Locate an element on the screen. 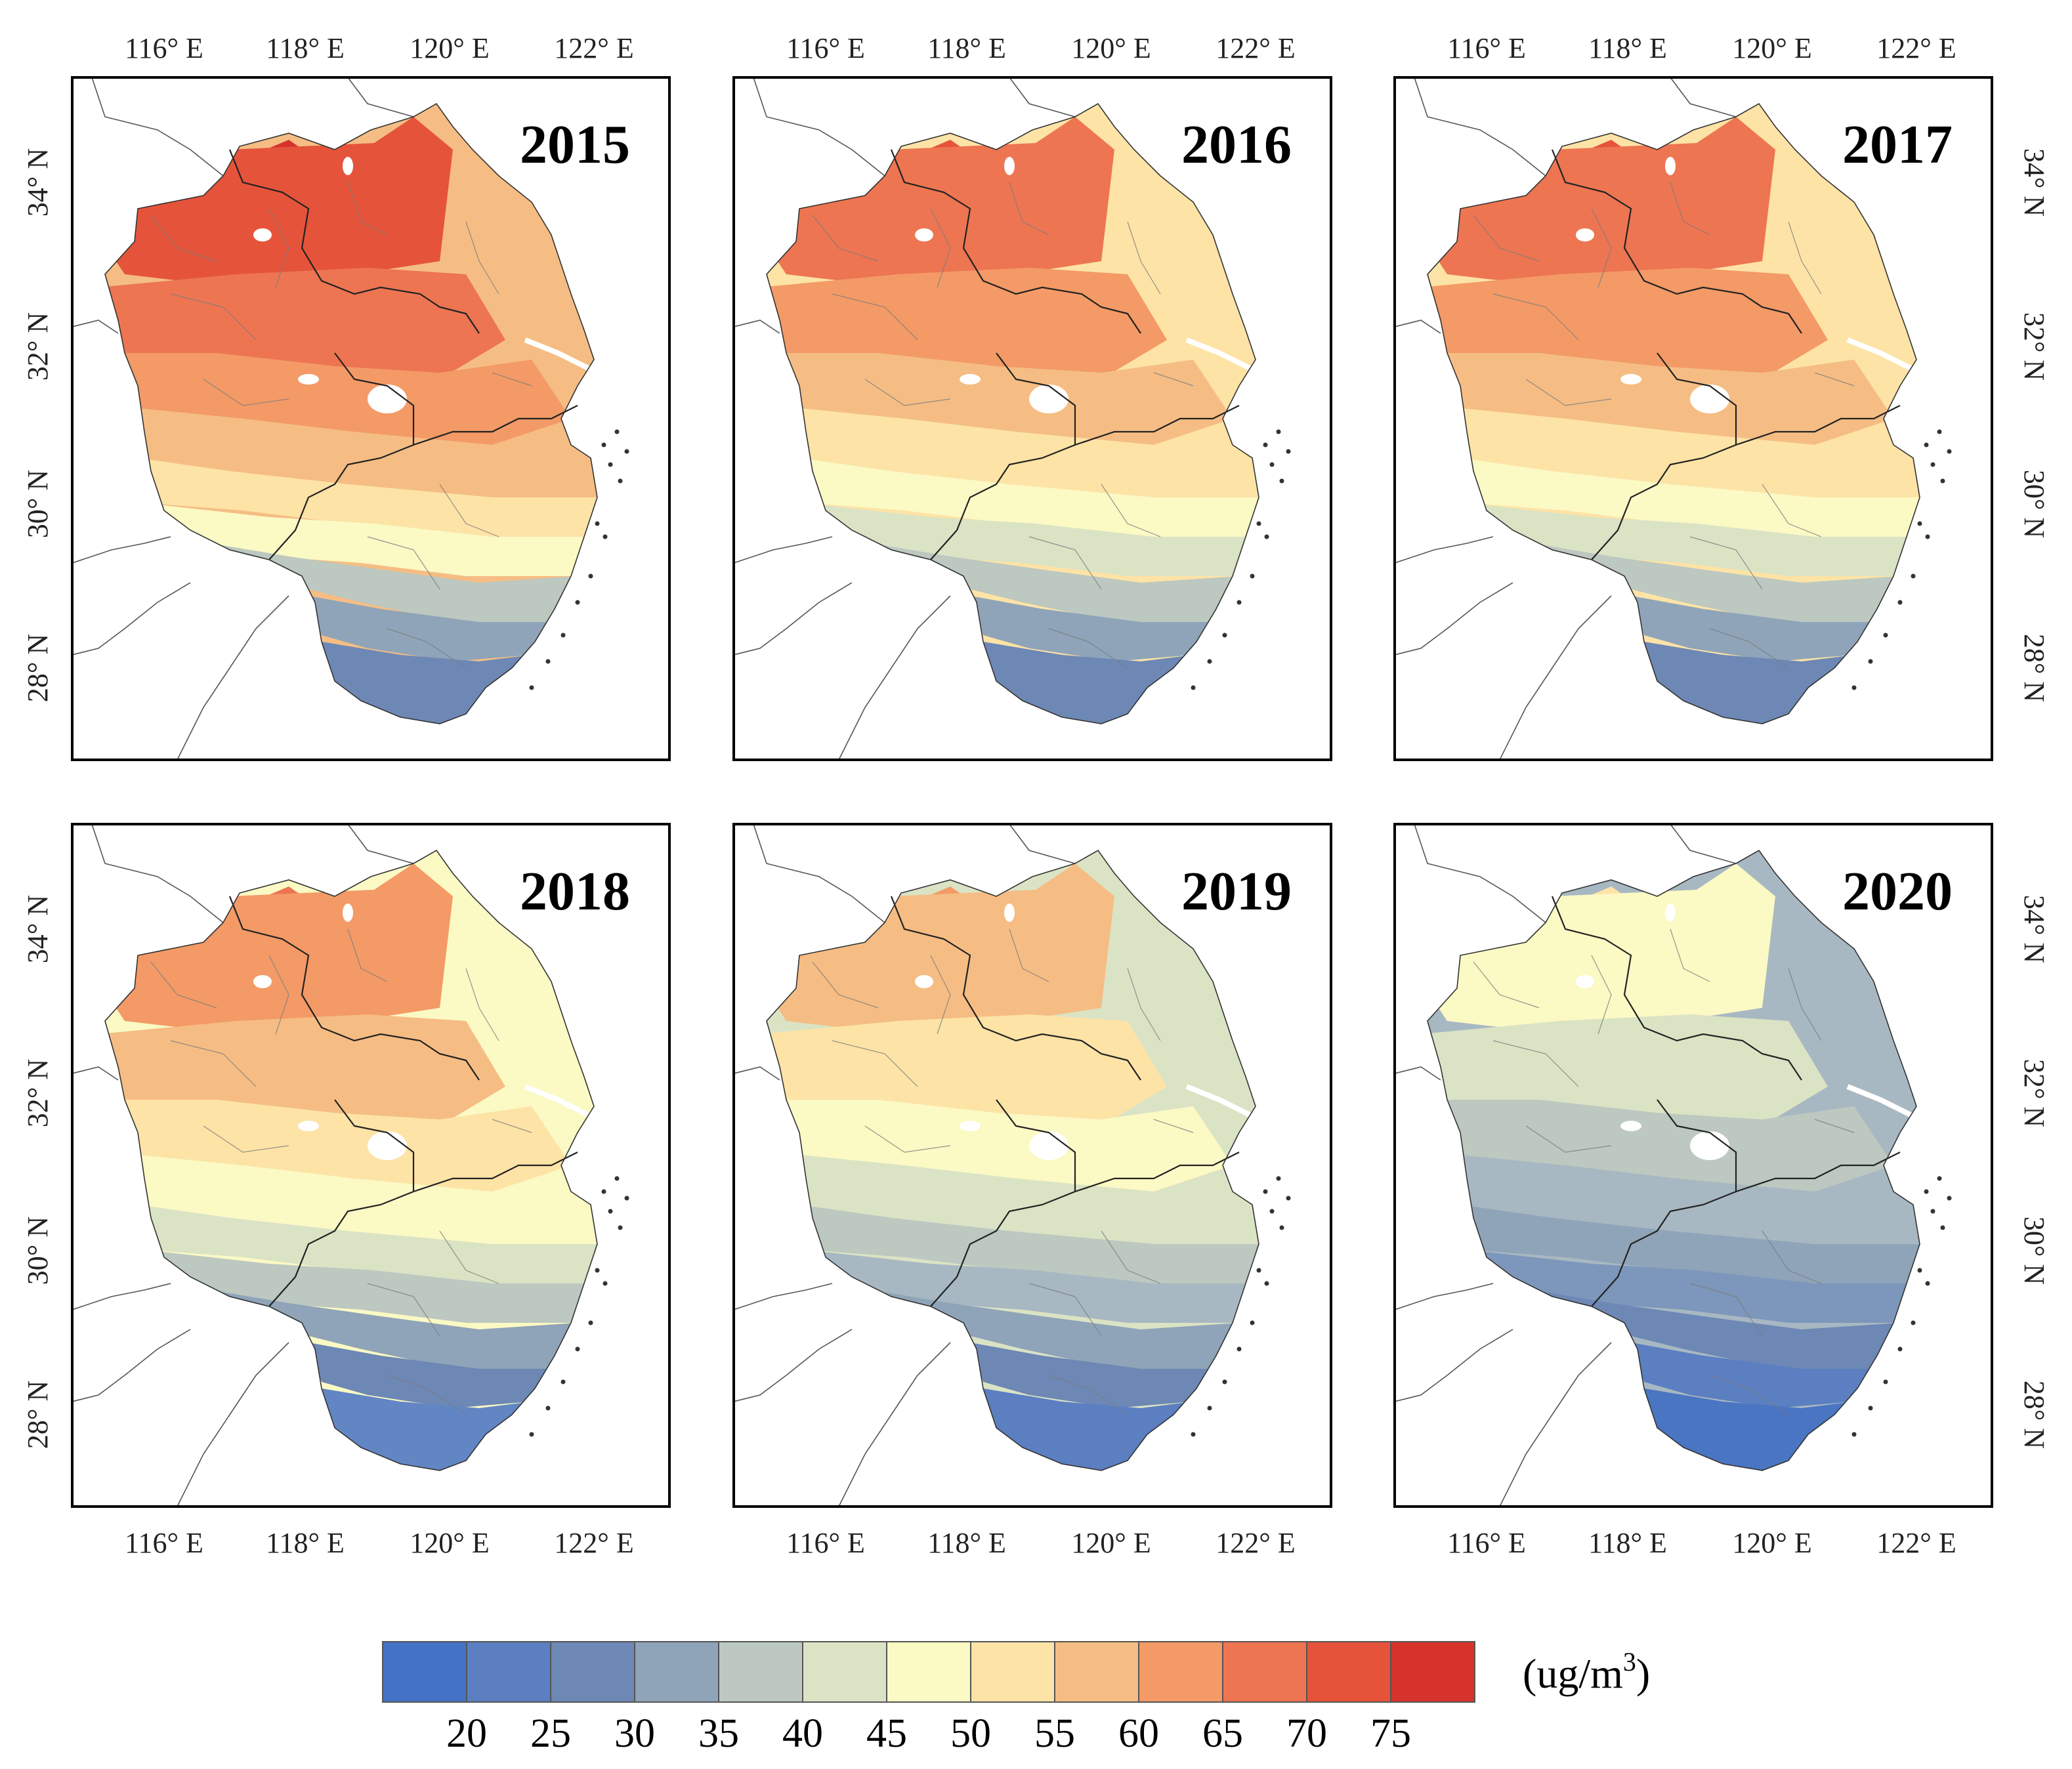 This screenshot has height=1769, width=2072. longitude-tick-label: 118° E is located at coordinates (967, 48).